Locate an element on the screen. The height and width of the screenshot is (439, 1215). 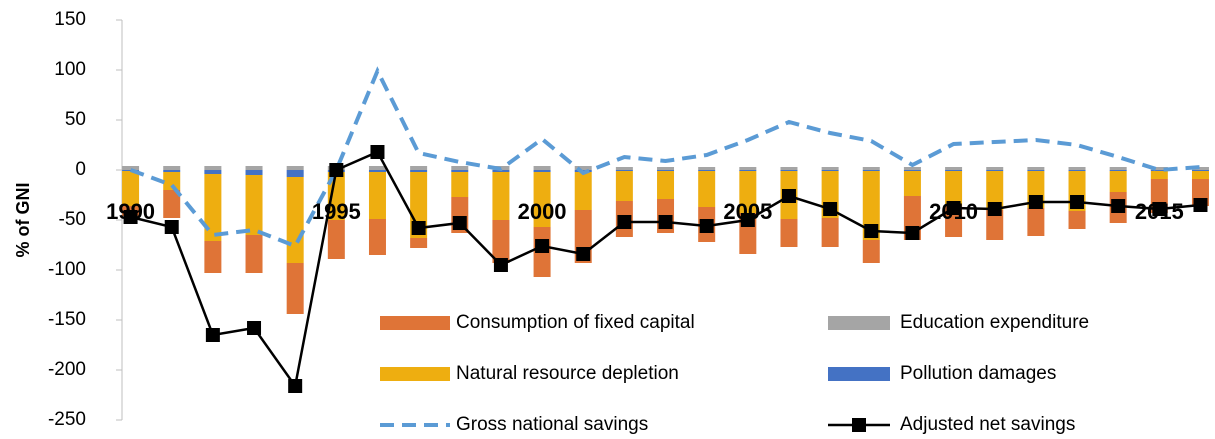
x-tick-label: 1995 is located at coordinates (336, 211).